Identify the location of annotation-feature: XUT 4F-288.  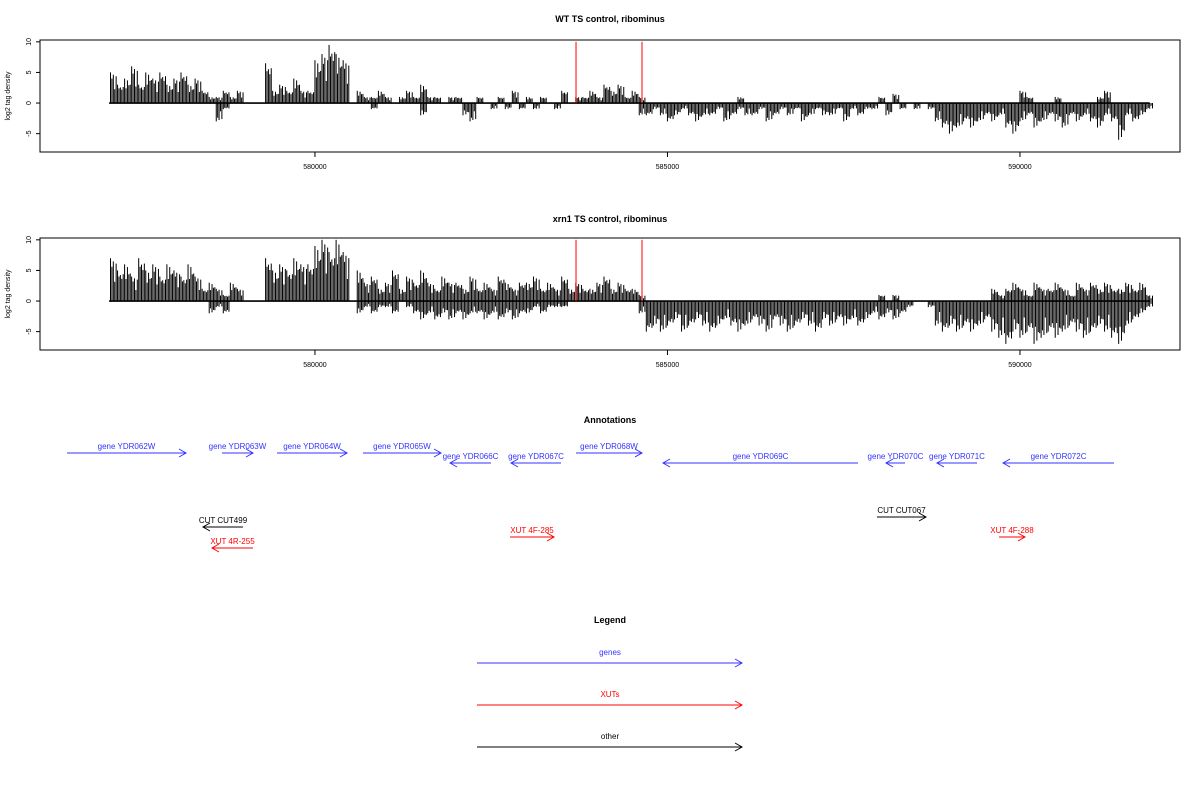
(1012, 534).